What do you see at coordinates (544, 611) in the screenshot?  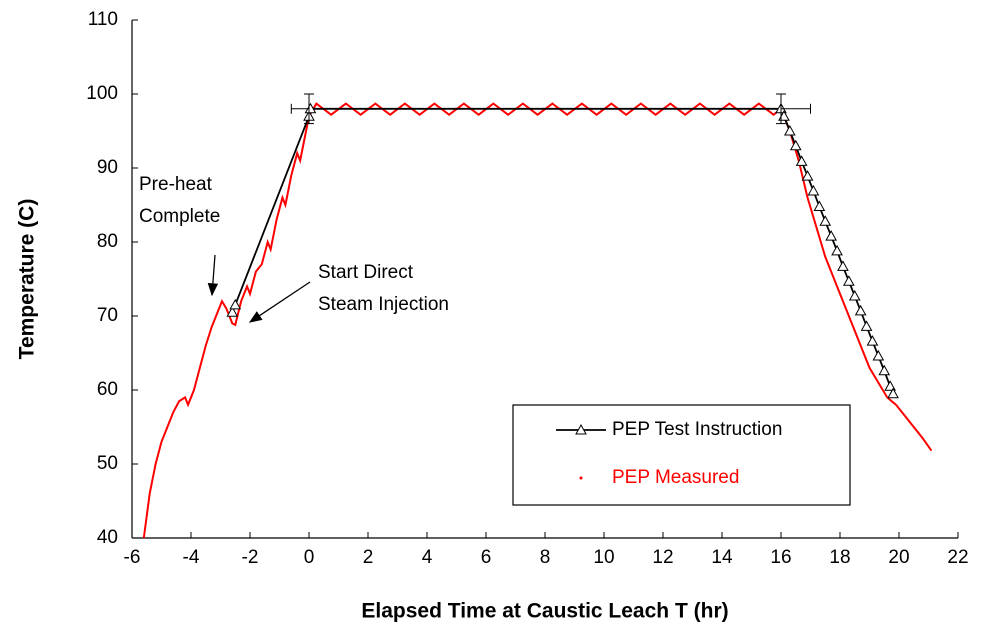 I see `x-axis-label: Elapsed Time at Caustic Leach T (hr)` at bounding box center [544, 611].